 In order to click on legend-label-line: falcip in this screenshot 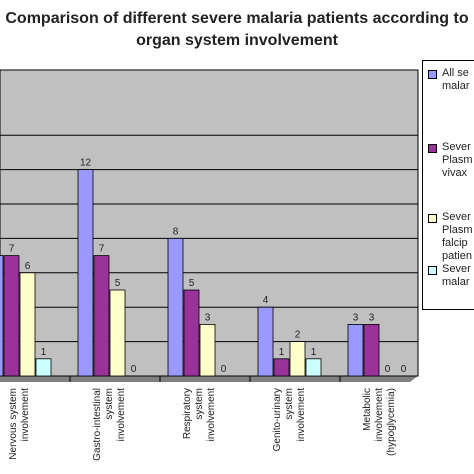, I will do `click(455, 243)`.